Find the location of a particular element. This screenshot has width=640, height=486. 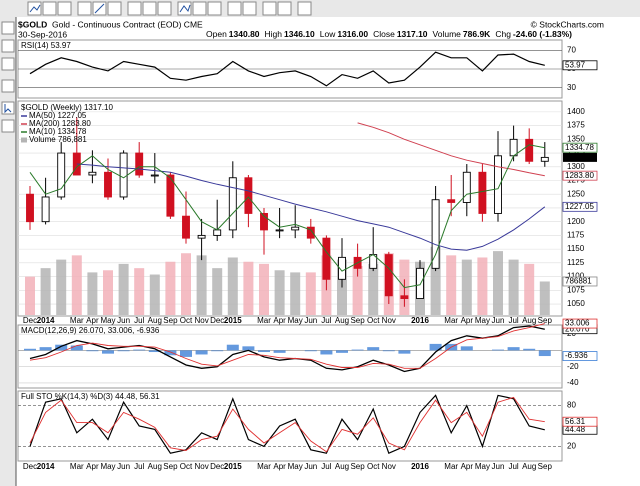

quote-value: 786.9K is located at coordinates (477, 34).